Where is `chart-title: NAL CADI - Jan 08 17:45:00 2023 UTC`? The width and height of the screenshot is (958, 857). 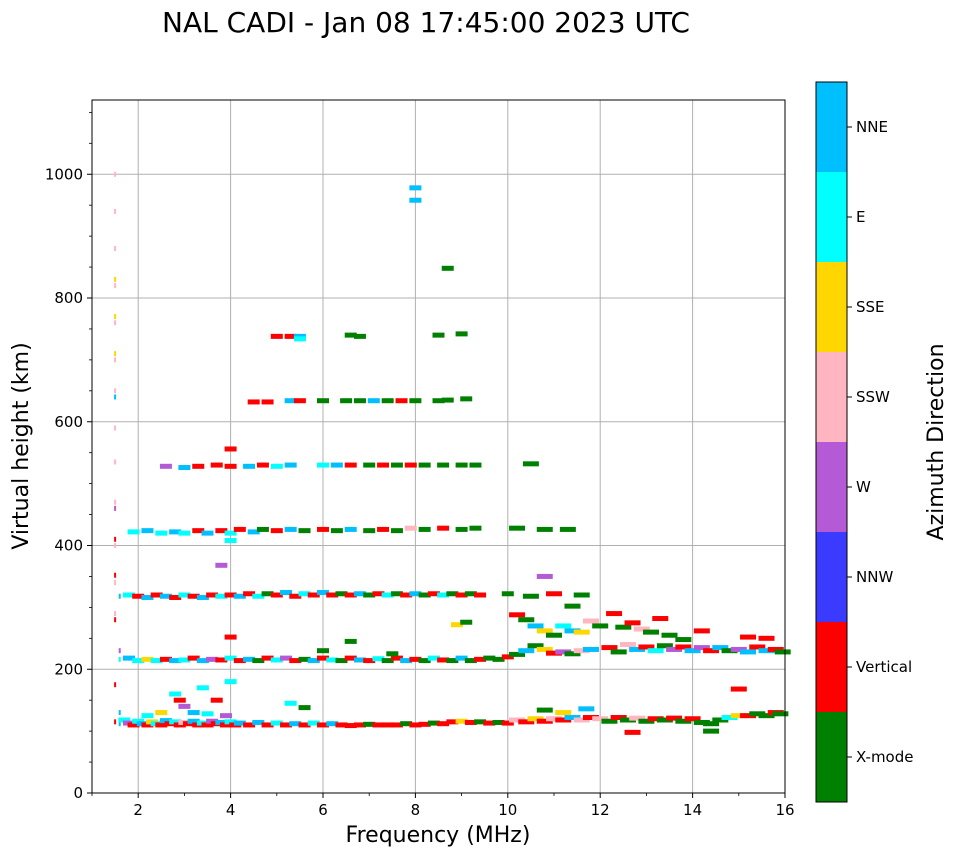 chart-title: NAL CADI - Jan 08 17:45:00 2023 UTC is located at coordinates (426, 22).